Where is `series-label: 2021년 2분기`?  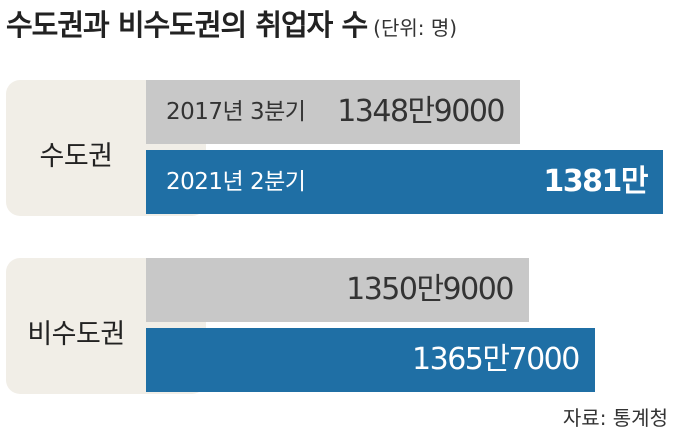 series-label: 2021년 2분기 is located at coordinates (236, 182).